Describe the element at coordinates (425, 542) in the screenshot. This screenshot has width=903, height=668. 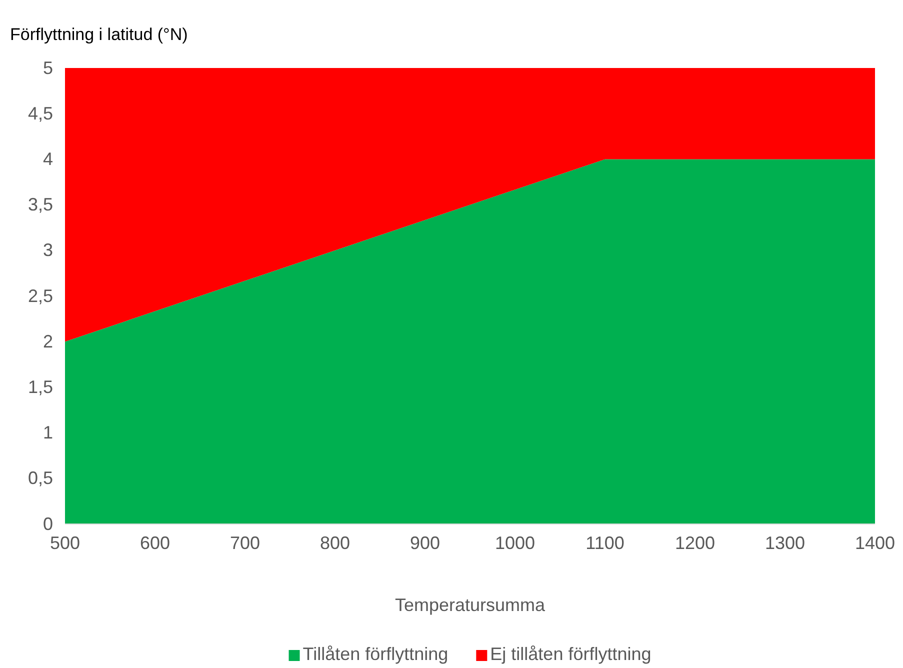
I see `x-tick-label: 900` at that location.